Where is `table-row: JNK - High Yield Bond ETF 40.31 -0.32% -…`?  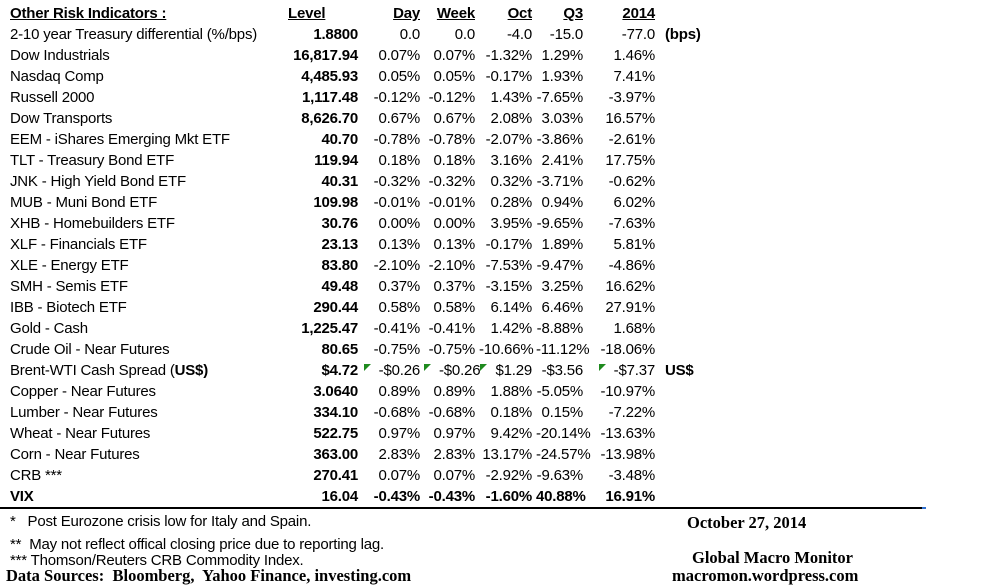 table-row: JNK - High Yield Bond ETF 40.31 -0.32% -… is located at coordinates (490, 181).